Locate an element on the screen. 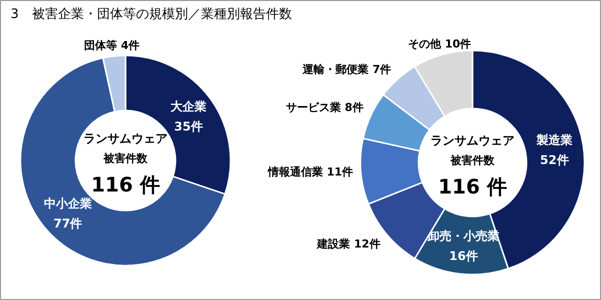 The width and height of the screenshot is (601, 300). slice-label: 製造業 is located at coordinates (553, 140).